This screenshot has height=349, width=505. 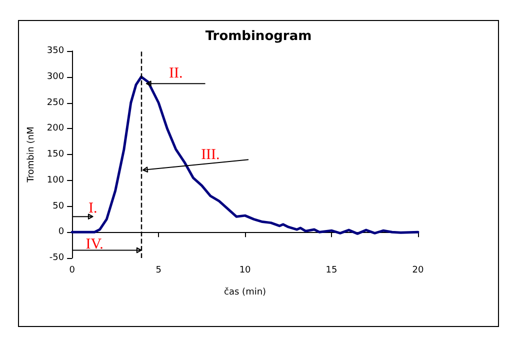 I want to click on x-tick-label: 10, so click(x=245, y=271).